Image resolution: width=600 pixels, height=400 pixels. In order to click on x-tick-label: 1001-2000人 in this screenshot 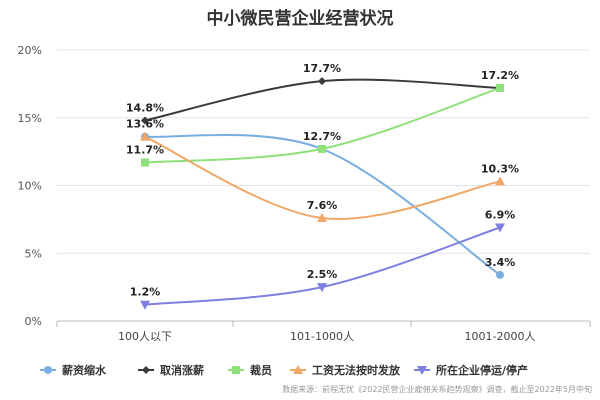, I will do `click(500, 336)`.